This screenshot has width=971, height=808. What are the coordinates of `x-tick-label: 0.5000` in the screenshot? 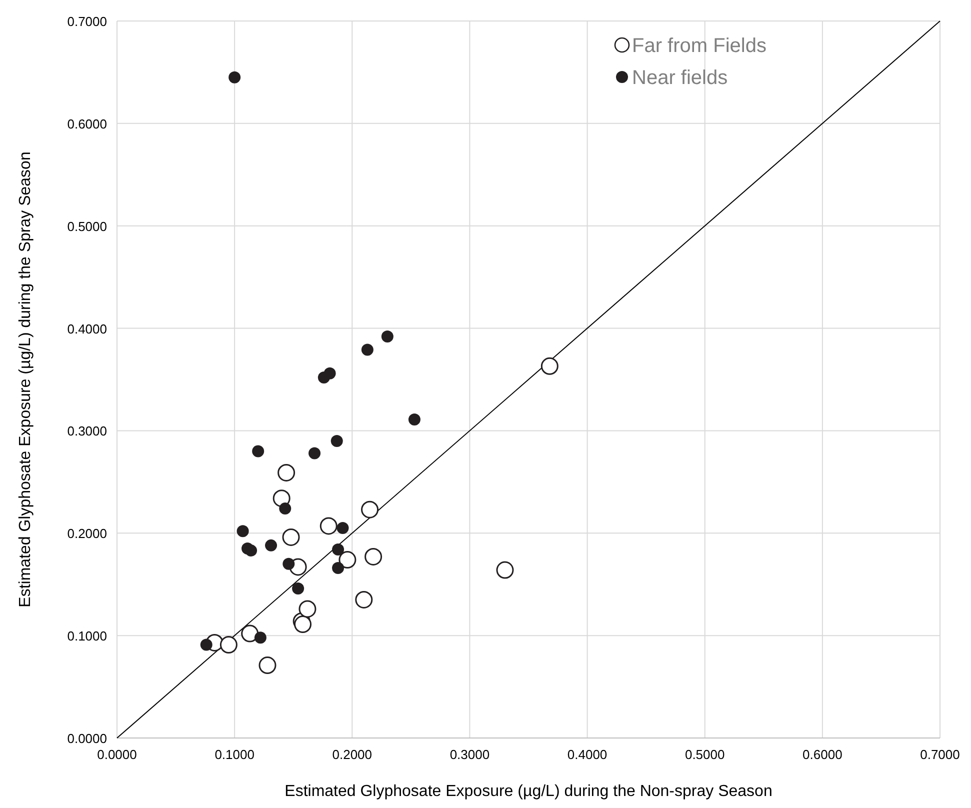 It's located at (704, 754).